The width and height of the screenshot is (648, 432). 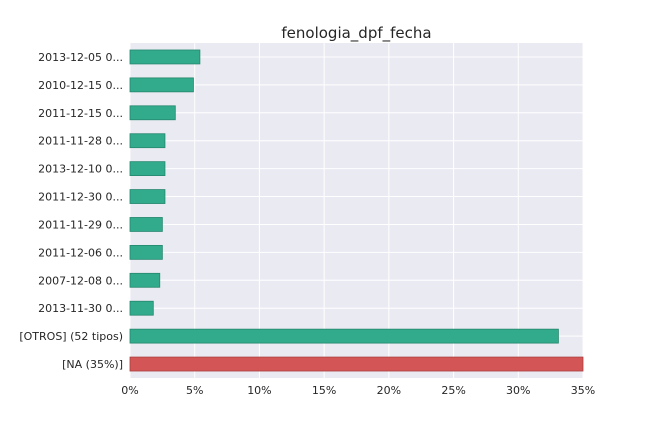 I want to click on x-tick-label: 10%, so click(x=259, y=390).